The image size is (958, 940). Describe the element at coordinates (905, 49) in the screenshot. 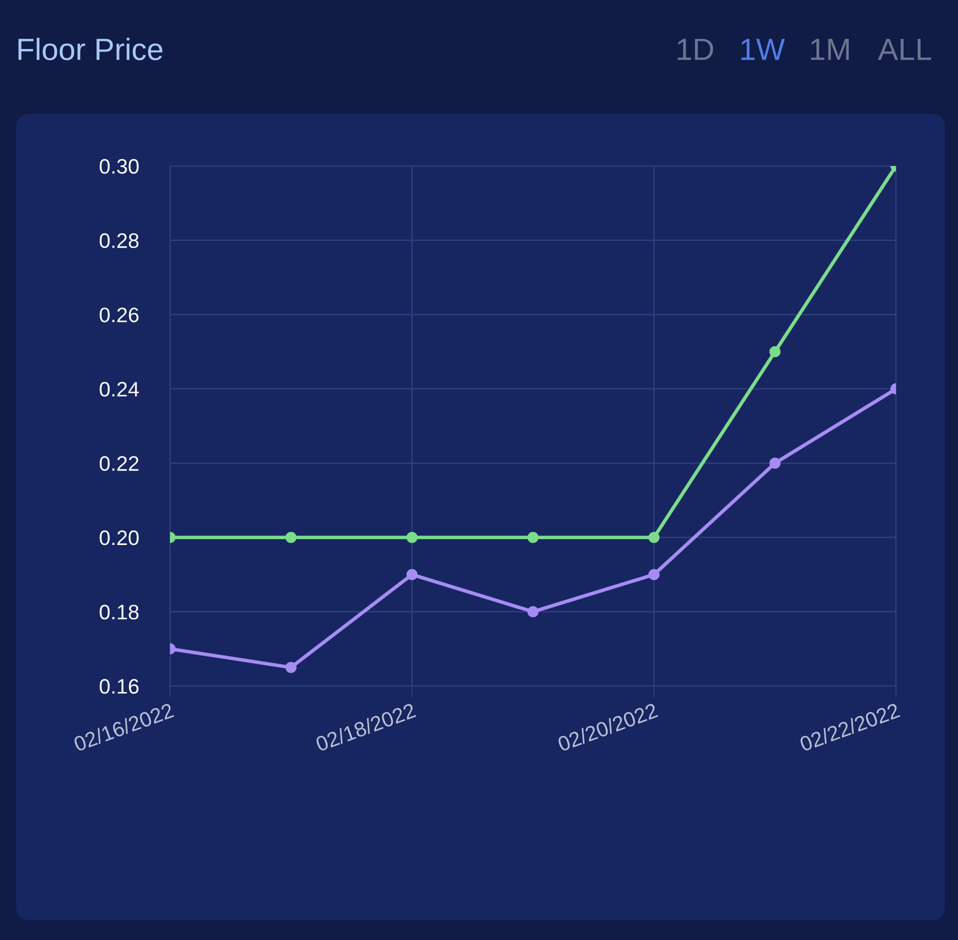

I see `text: ALL` at that location.